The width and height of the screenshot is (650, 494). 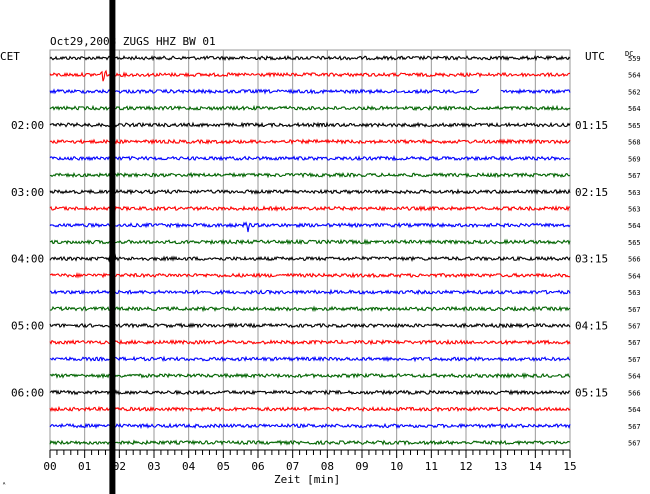 What do you see at coordinates (223, 466) in the screenshot?
I see `x-tick-label: 05` at bounding box center [223, 466].